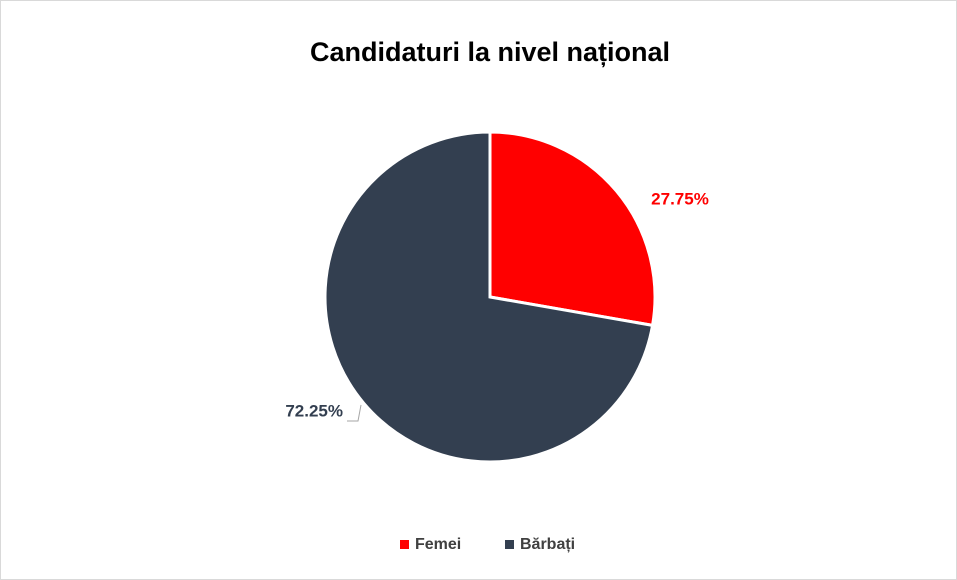 The width and height of the screenshot is (957, 580). What do you see at coordinates (354, 413) in the screenshot?
I see `leader-line` at bounding box center [354, 413].